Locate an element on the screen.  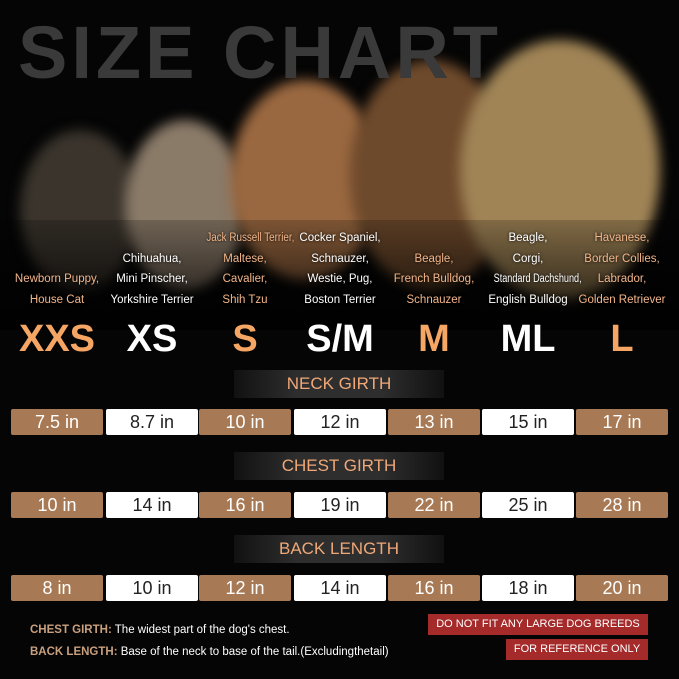
chest-value: 10 in is located at coordinates (57, 505).